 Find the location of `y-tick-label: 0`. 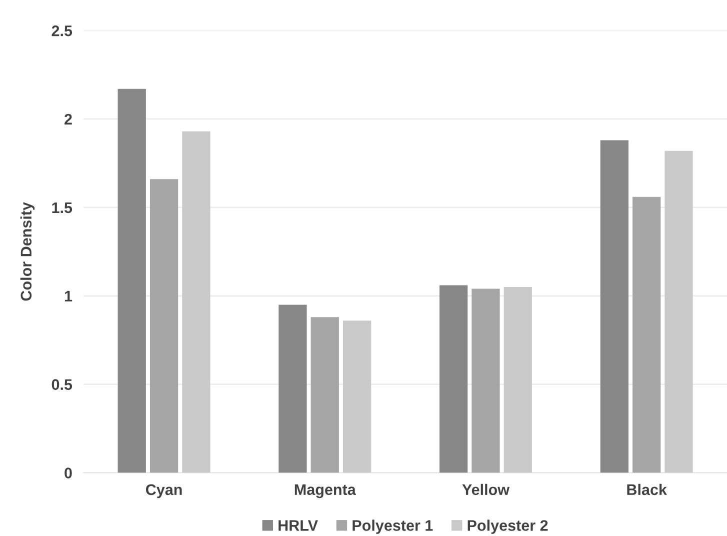

y-tick-label: 0 is located at coordinates (68, 473).